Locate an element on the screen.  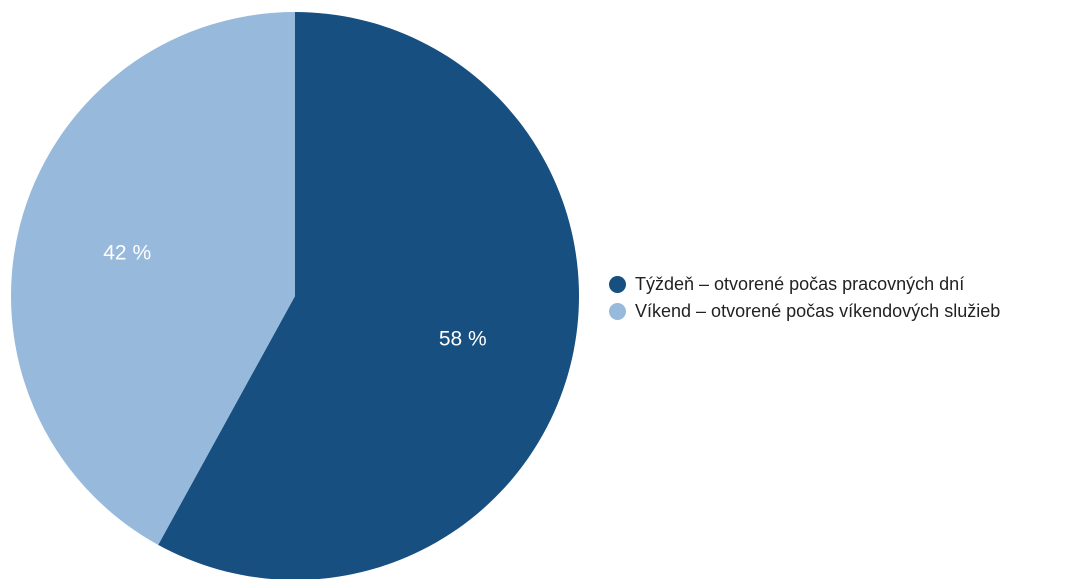
legend-item-weekday: Týždeň – otvorené počas pracovných dní is located at coordinates (804, 284).